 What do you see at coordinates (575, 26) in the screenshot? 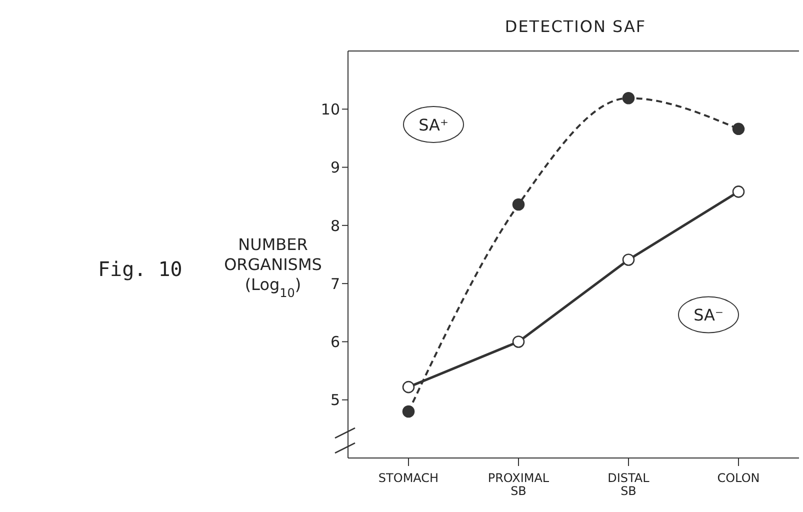
I see `chart-title: DETECTION SAF` at bounding box center [575, 26].